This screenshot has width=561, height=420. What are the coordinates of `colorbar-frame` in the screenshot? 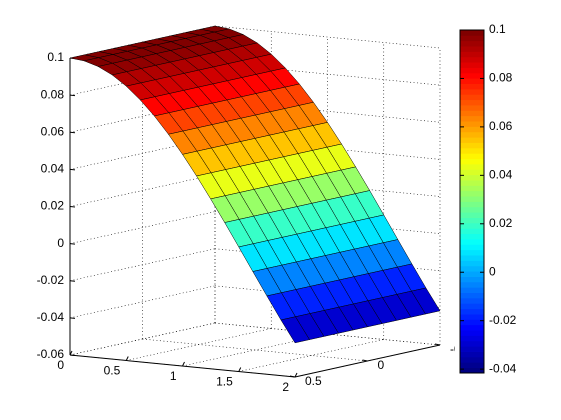 It's located at (472, 201).